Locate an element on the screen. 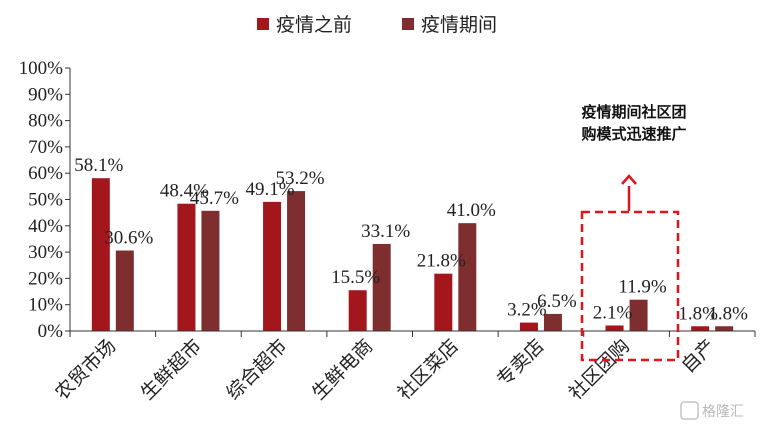 The height and width of the screenshot is (427, 767). highlight-box is located at coordinates (630, 286).